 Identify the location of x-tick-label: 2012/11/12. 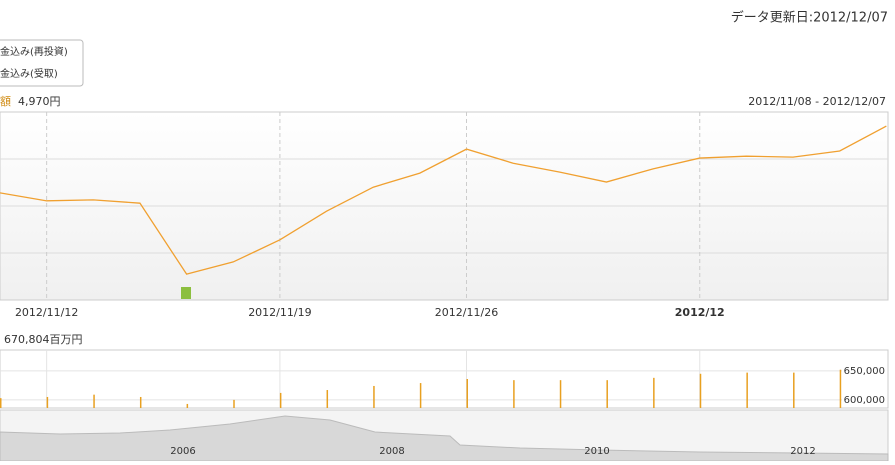
(46, 312).